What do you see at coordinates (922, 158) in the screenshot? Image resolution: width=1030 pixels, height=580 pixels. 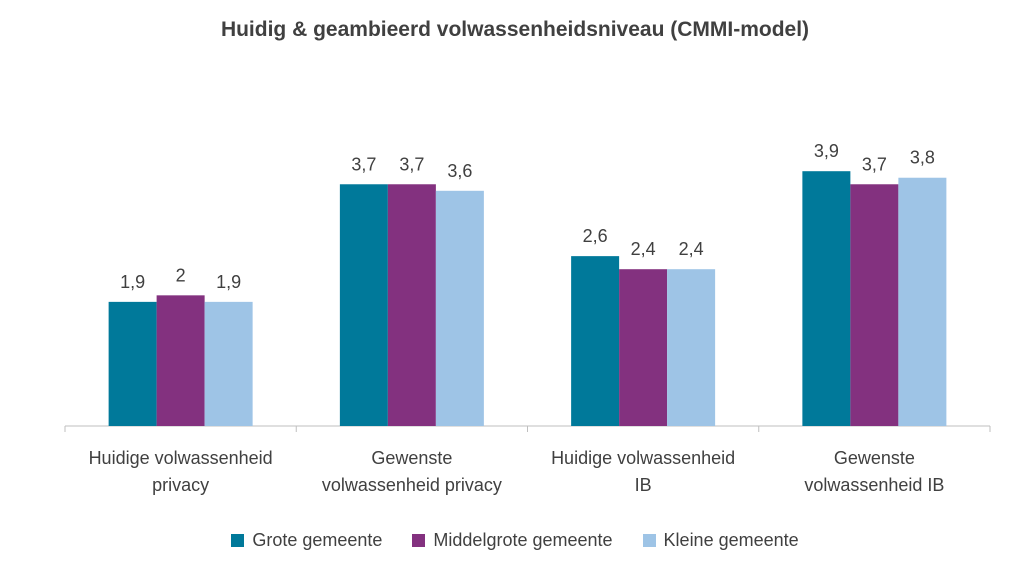 I see `data-label: 3,8` at bounding box center [922, 158].